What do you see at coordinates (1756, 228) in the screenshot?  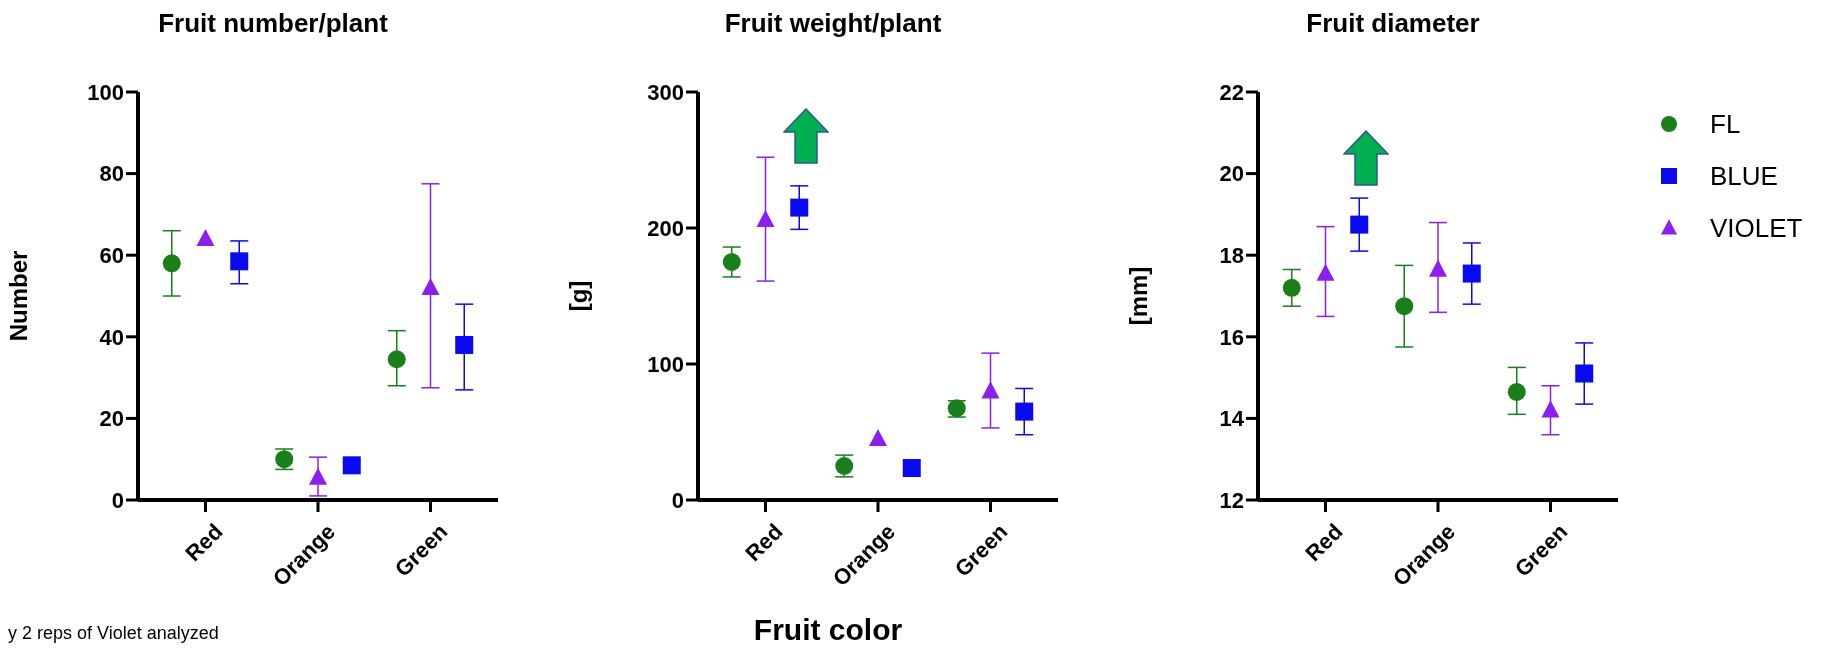 I see `legend-label: VIOLET` at bounding box center [1756, 228].